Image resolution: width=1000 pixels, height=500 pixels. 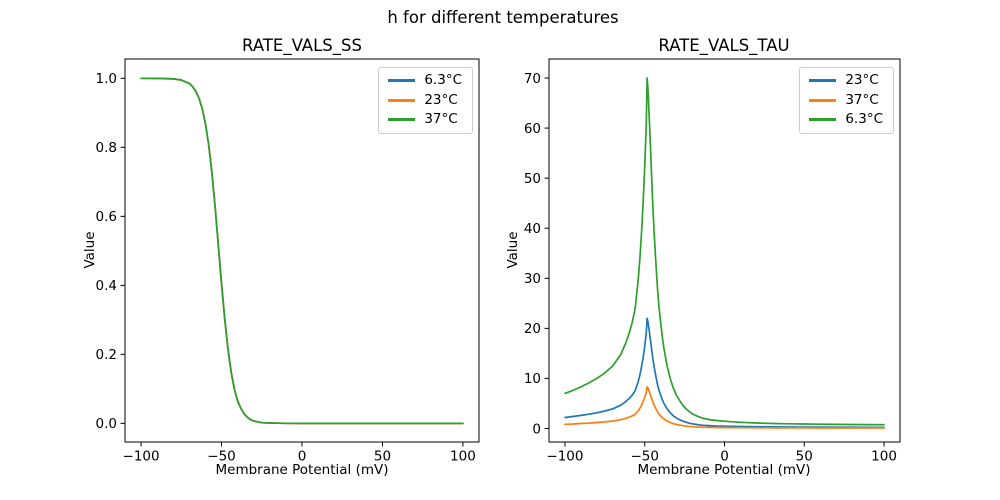 What do you see at coordinates (532, 129) in the screenshot?
I see `y-tick-label: 60` at bounding box center [532, 129].